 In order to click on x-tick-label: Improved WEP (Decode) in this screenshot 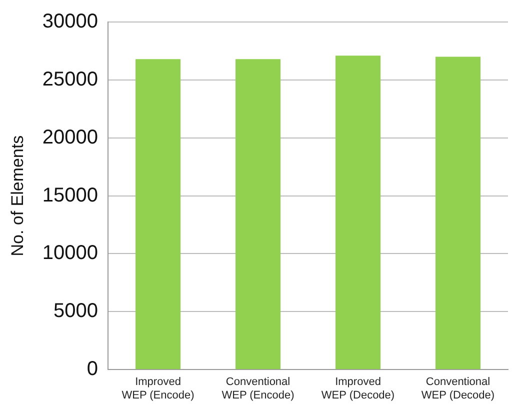, I will do `click(358, 389)`.